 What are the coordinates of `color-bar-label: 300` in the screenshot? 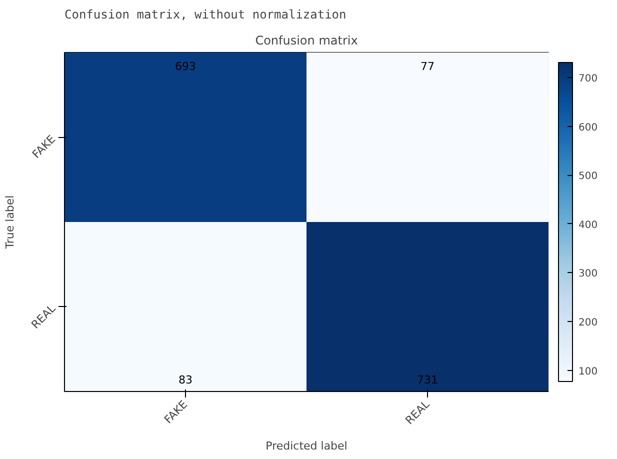 It's located at (588, 274).